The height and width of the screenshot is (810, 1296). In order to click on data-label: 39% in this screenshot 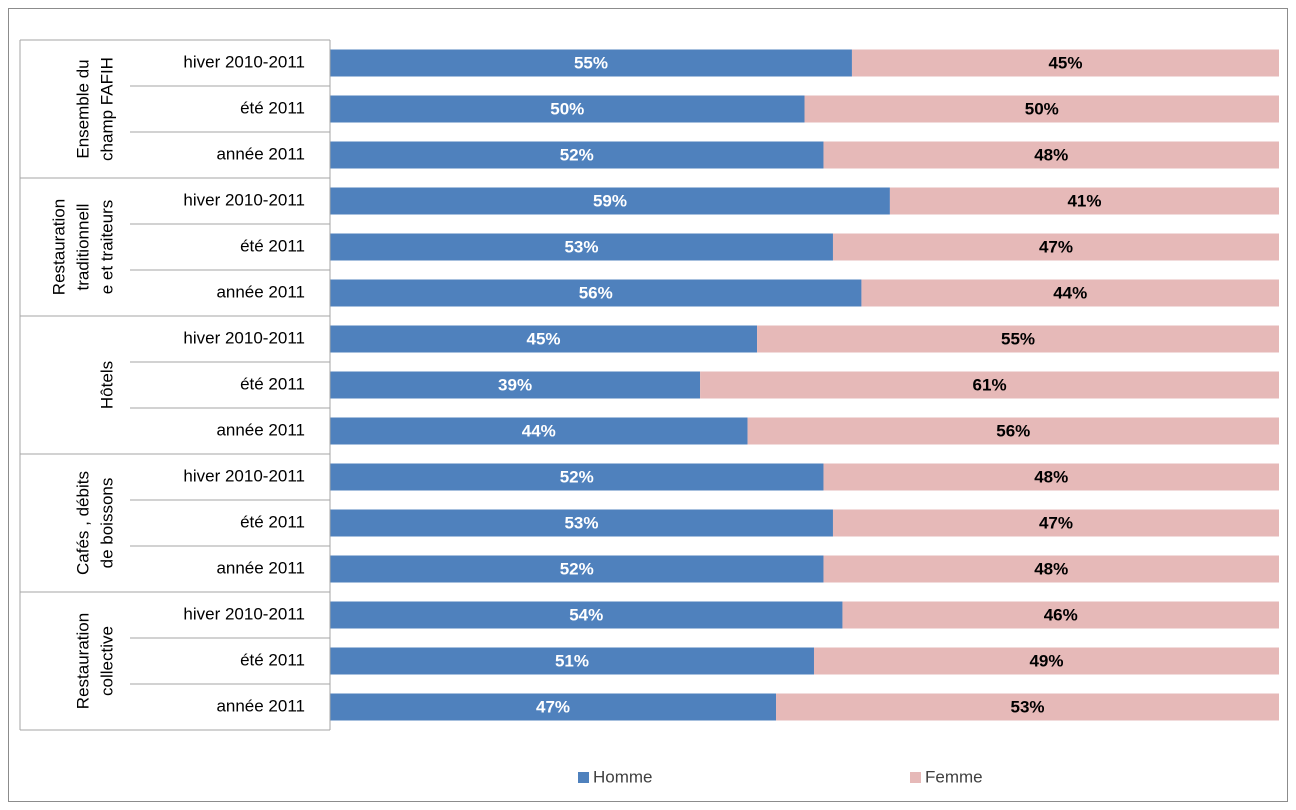, I will do `click(515, 384)`.